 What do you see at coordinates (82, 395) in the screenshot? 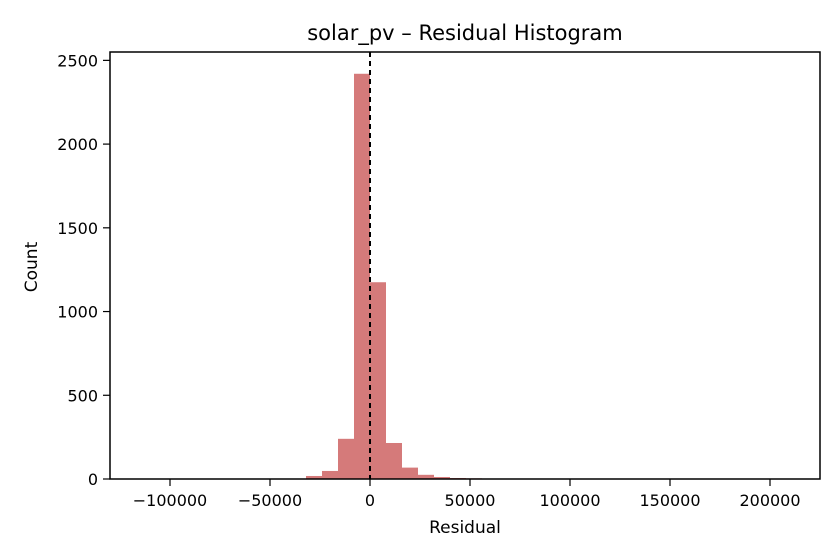
I see `y-tick-label: 500` at bounding box center [82, 395].